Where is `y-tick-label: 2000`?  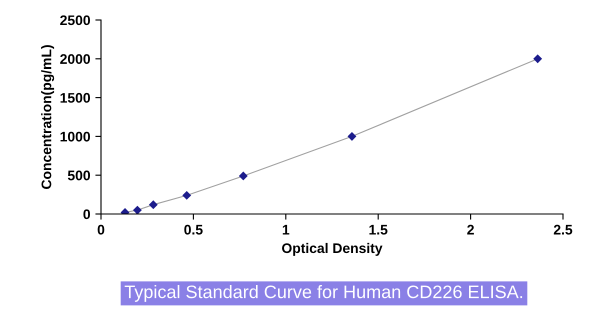 y-tick-label: 2000 is located at coordinates (75, 59).